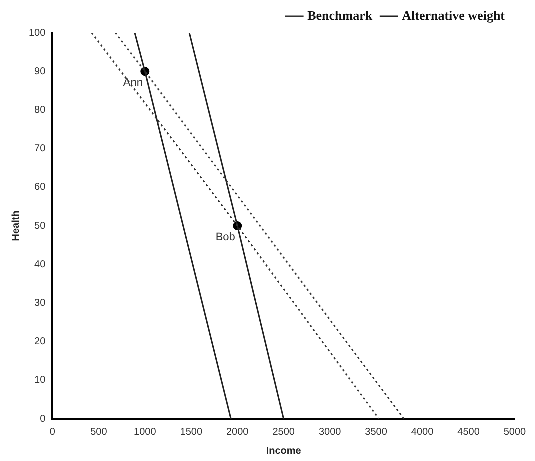  Describe the element at coordinates (40, 149) in the screenshot. I see `y-tick-label: 70` at that location.